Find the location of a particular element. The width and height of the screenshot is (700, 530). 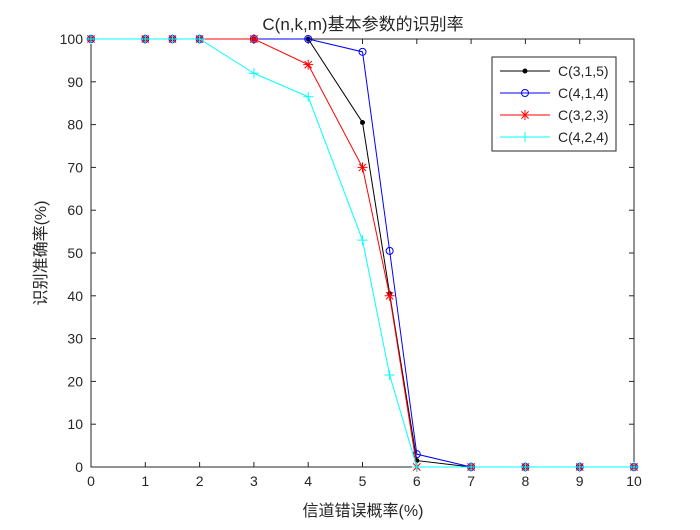

x-tick-label: 2 is located at coordinates (200, 481).